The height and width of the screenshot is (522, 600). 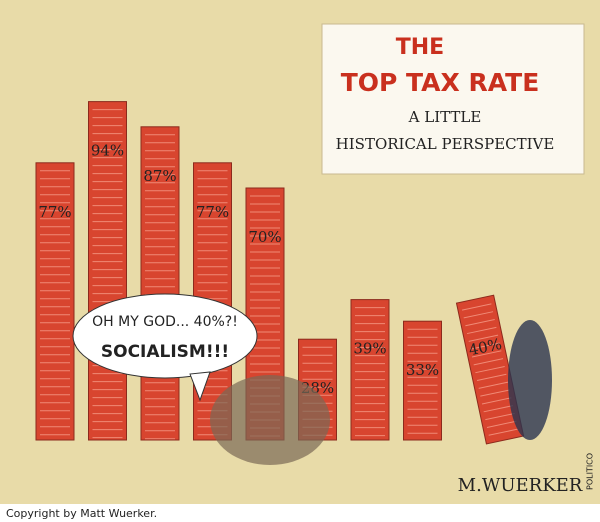 I want to click on signature: M.WUERKER, so click(x=520, y=485).